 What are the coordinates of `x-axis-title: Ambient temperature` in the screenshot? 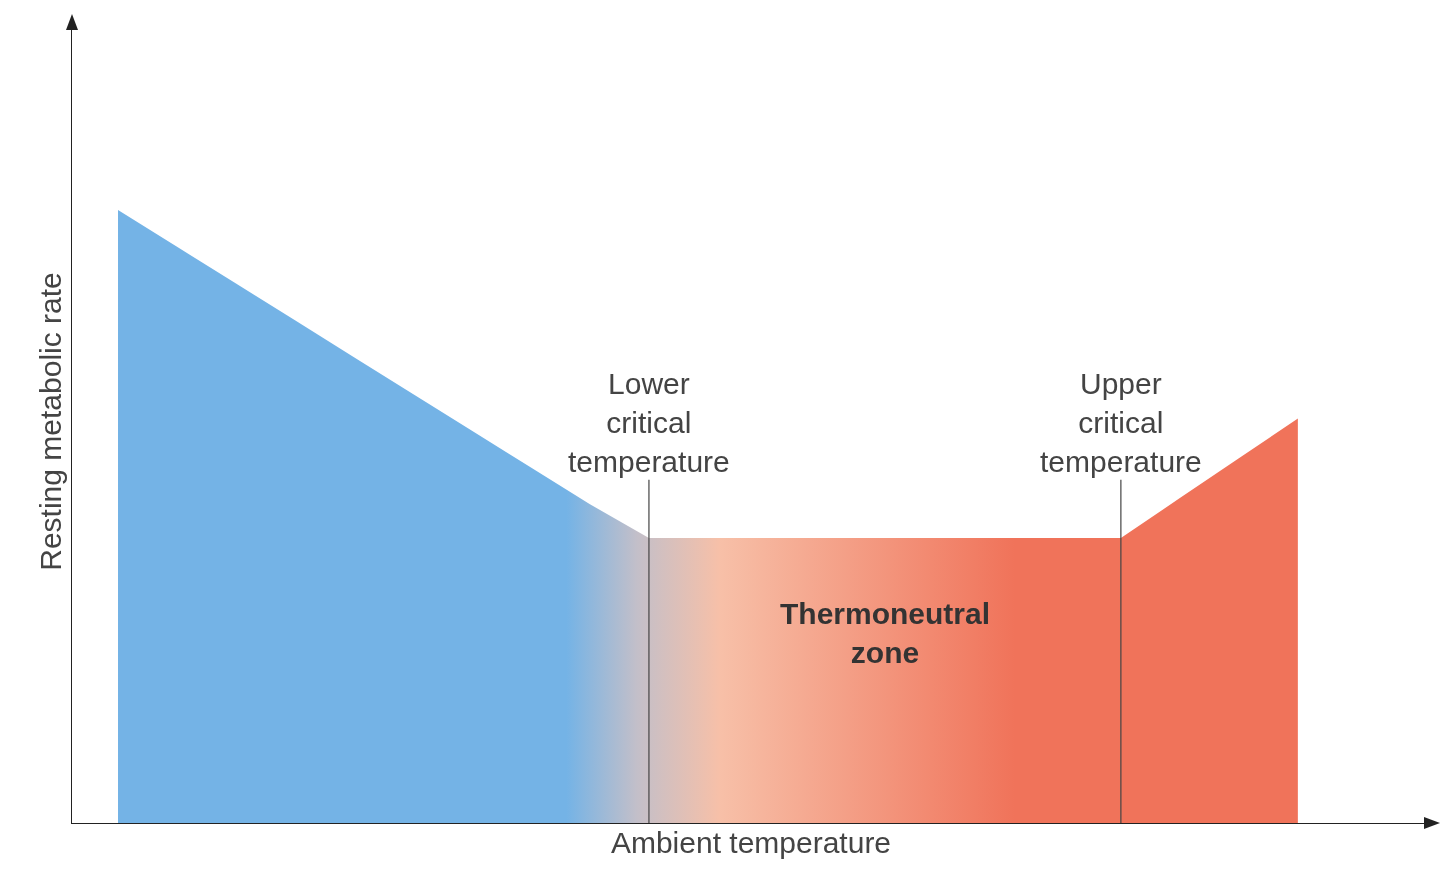 It's located at (751, 843).